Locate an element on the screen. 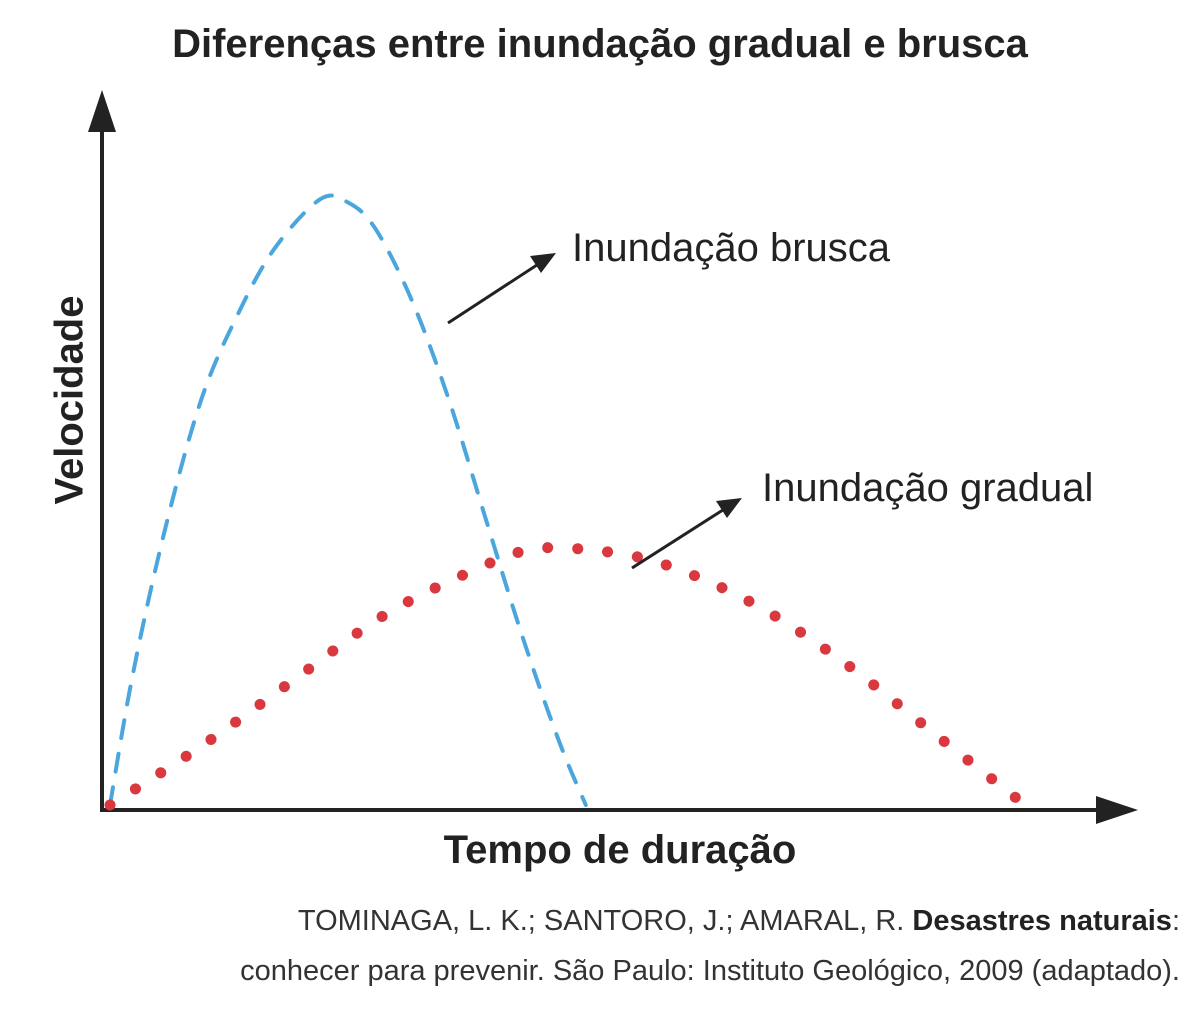  x-axis-label: Tempo de duração is located at coordinates (620, 850).